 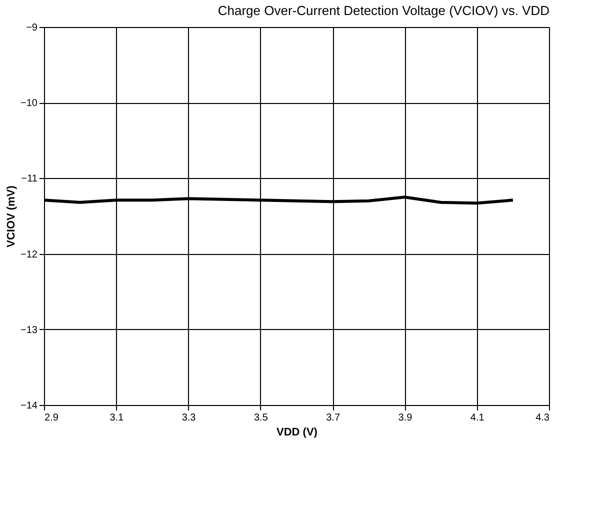 I want to click on x-tick-label: 3.1, so click(x=117, y=418).